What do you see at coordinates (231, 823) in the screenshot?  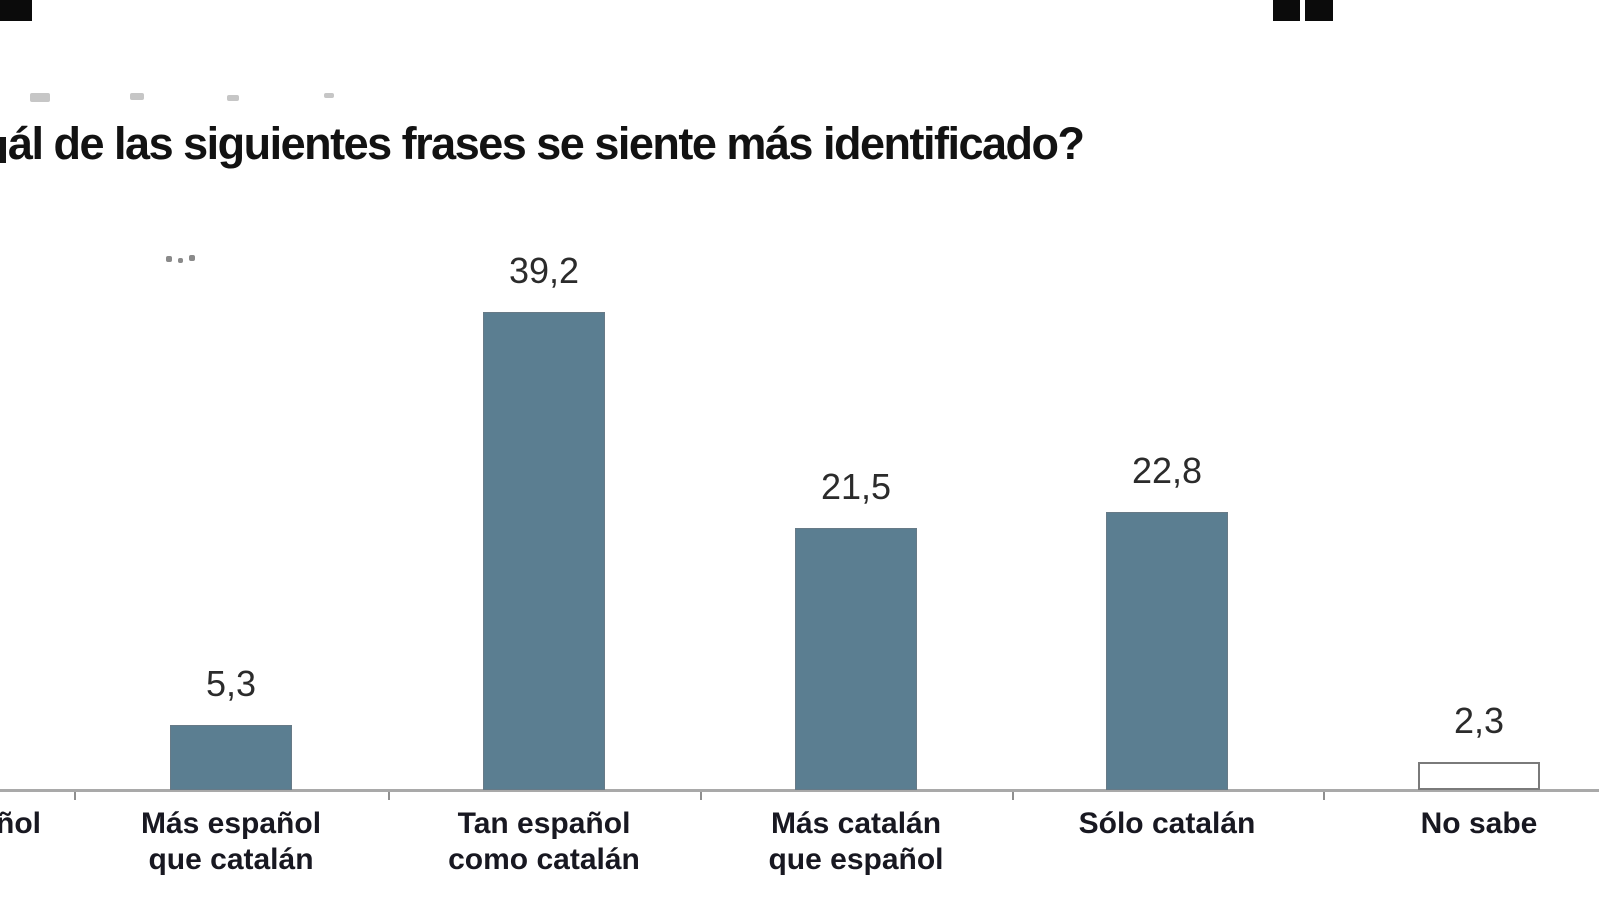 I see `category-label-line: Más español` at bounding box center [231, 823].